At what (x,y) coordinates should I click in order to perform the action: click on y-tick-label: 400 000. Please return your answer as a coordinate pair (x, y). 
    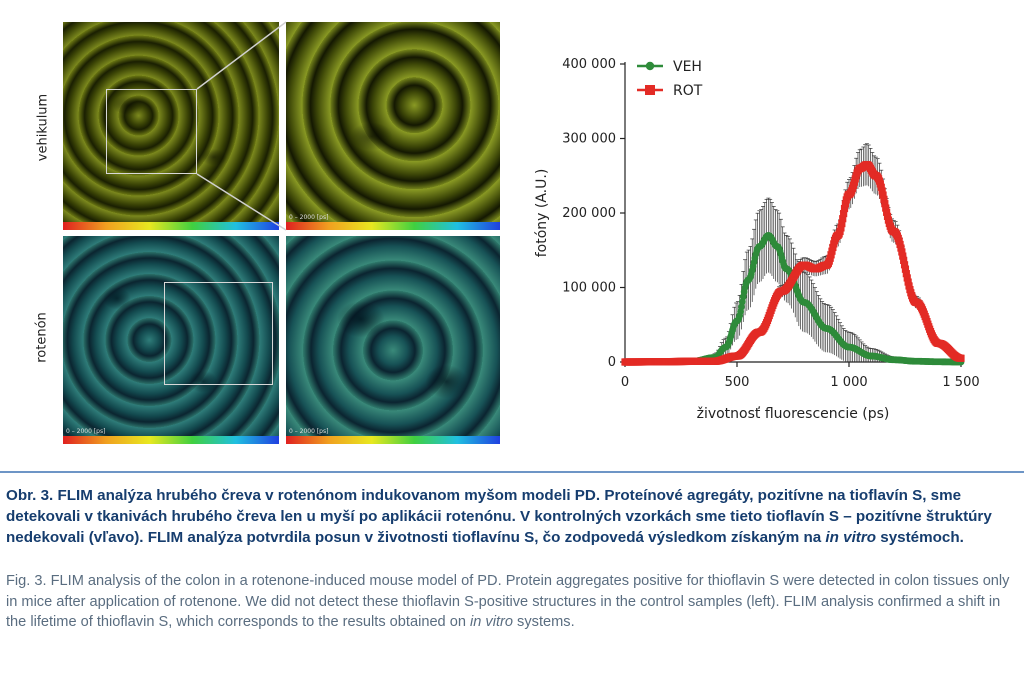
    Looking at the image, I should click on (589, 64).